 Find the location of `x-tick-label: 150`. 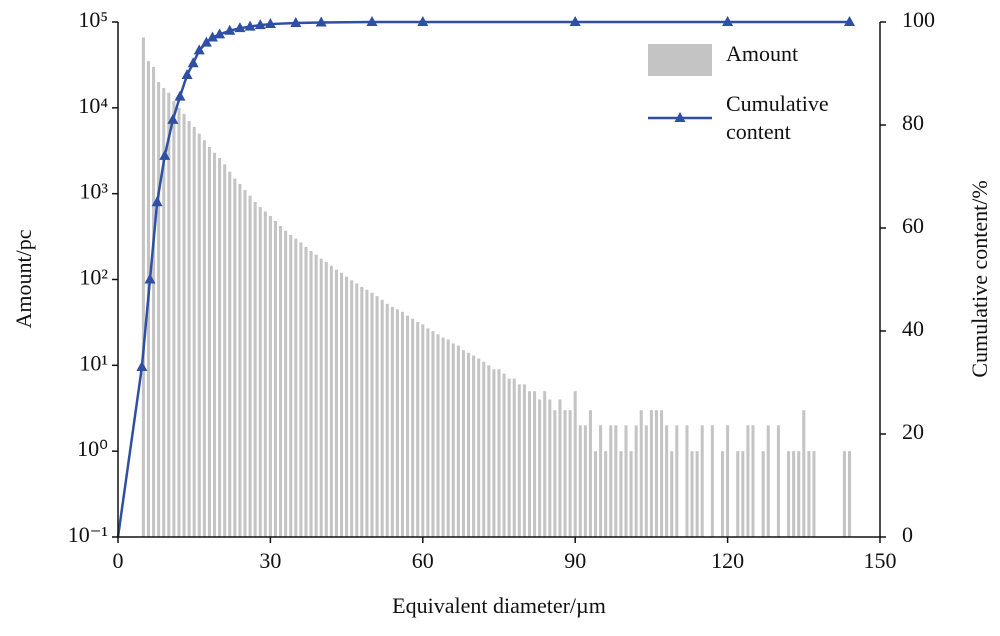

x-tick-label: 150 is located at coordinates (880, 560).